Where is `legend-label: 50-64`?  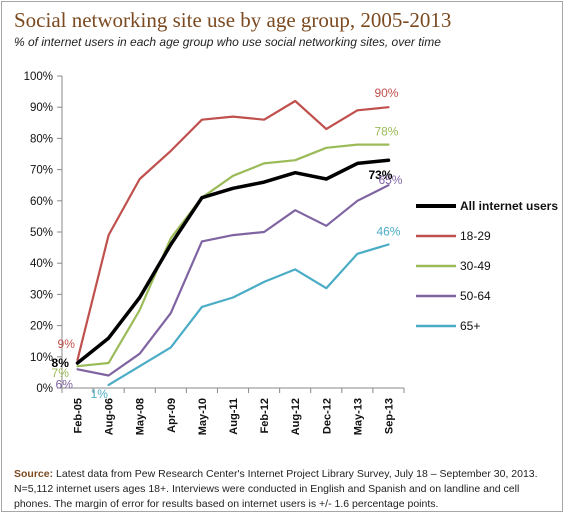
legend-label: 50-64 is located at coordinates (475, 296).